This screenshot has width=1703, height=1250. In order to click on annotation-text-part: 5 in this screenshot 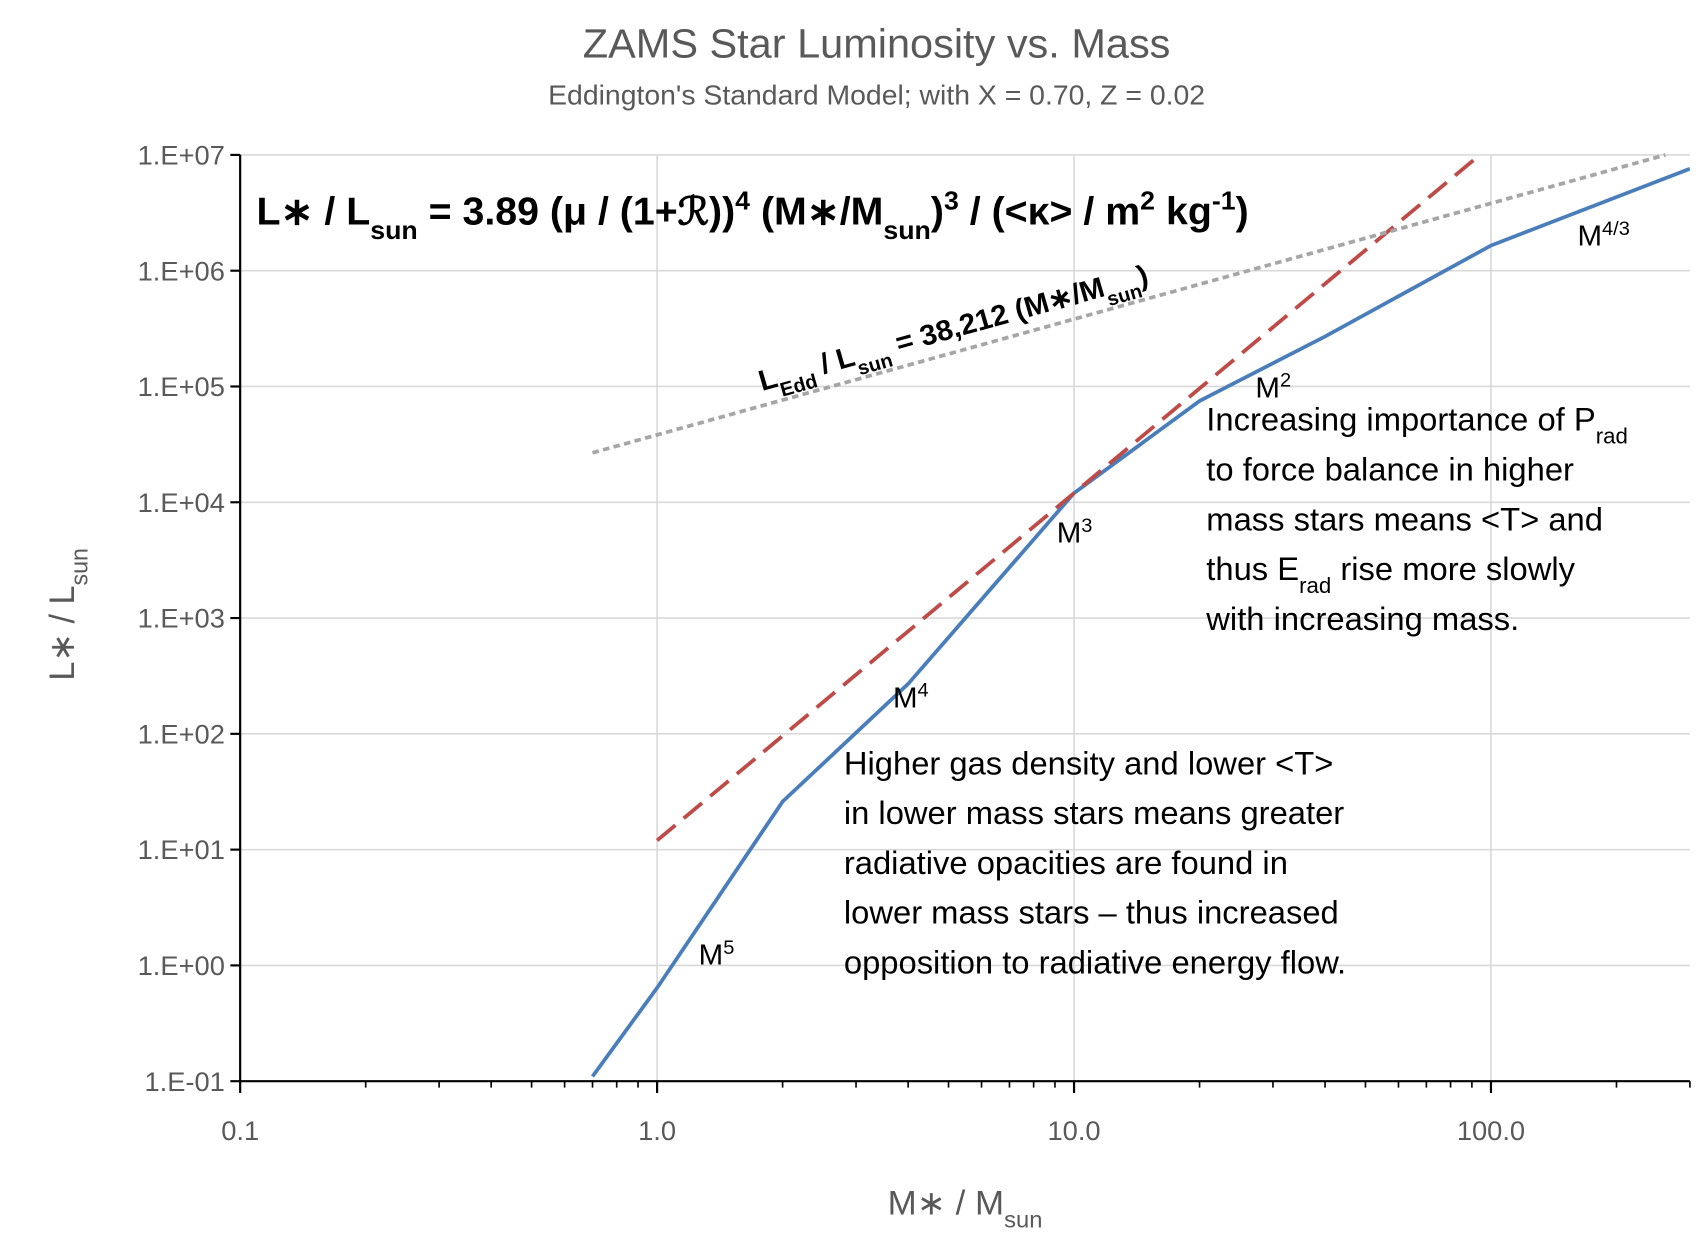, I will do `click(728, 948)`.